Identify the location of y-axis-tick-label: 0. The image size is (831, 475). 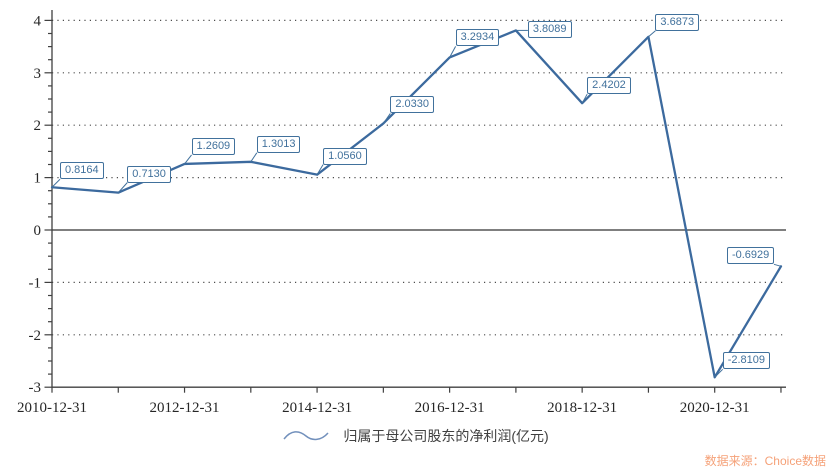
(38, 231).